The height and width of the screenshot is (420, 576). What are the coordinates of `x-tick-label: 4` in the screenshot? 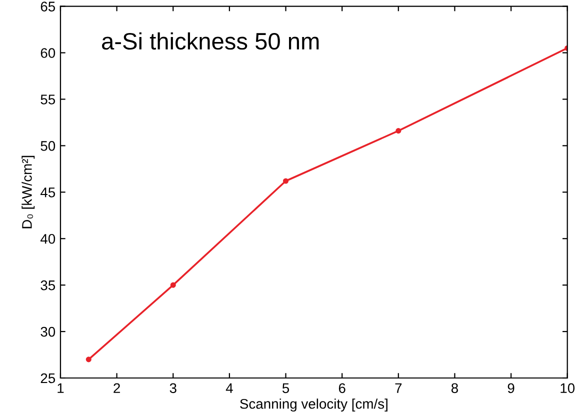 It's located at (229, 388).